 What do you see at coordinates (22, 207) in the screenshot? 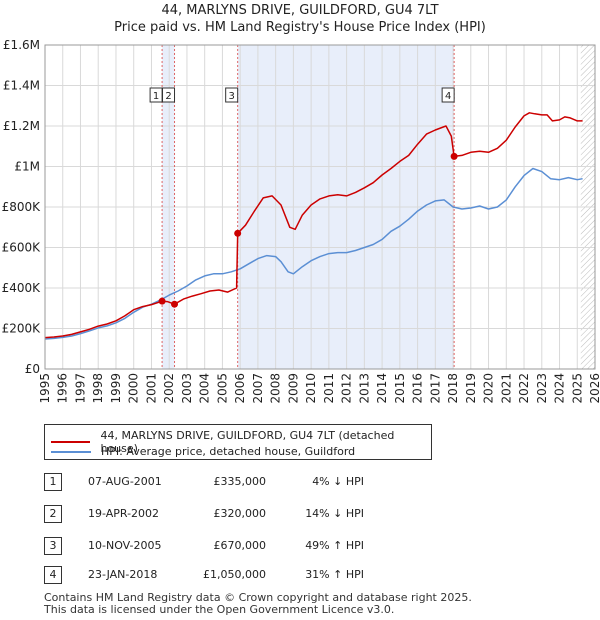
I see `y-tick-label: £800K` at bounding box center [22, 207].